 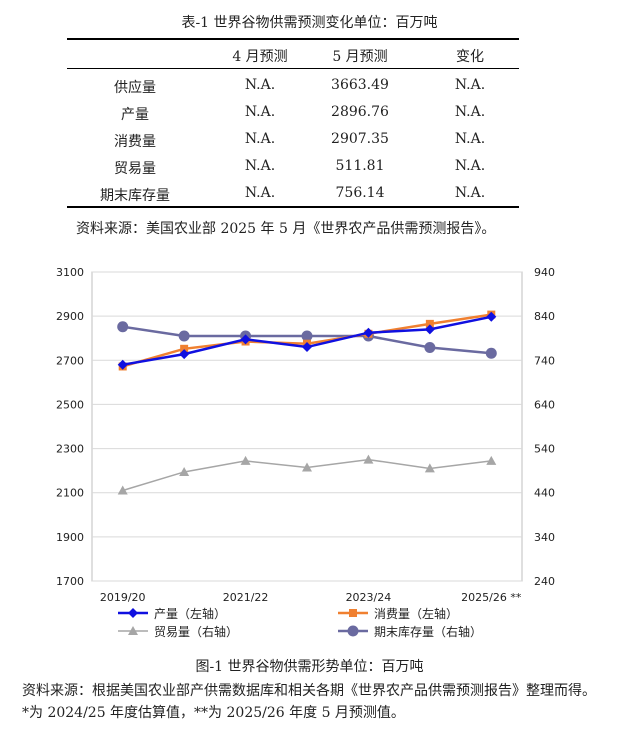 What do you see at coordinates (491, 597) in the screenshot?
I see `x-tick-label: 2025/26 **` at bounding box center [491, 597].